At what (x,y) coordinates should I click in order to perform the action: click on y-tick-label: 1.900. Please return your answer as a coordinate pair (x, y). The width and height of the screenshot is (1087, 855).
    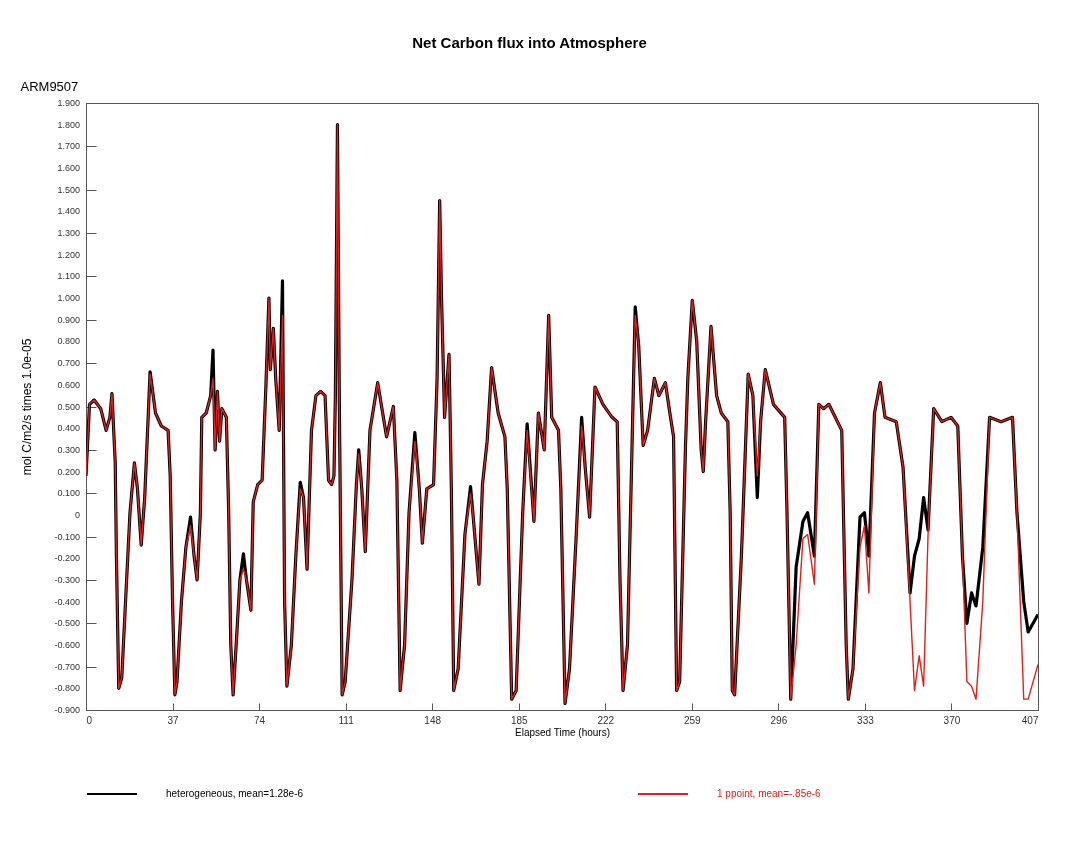
    Looking at the image, I should click on (68, 103).